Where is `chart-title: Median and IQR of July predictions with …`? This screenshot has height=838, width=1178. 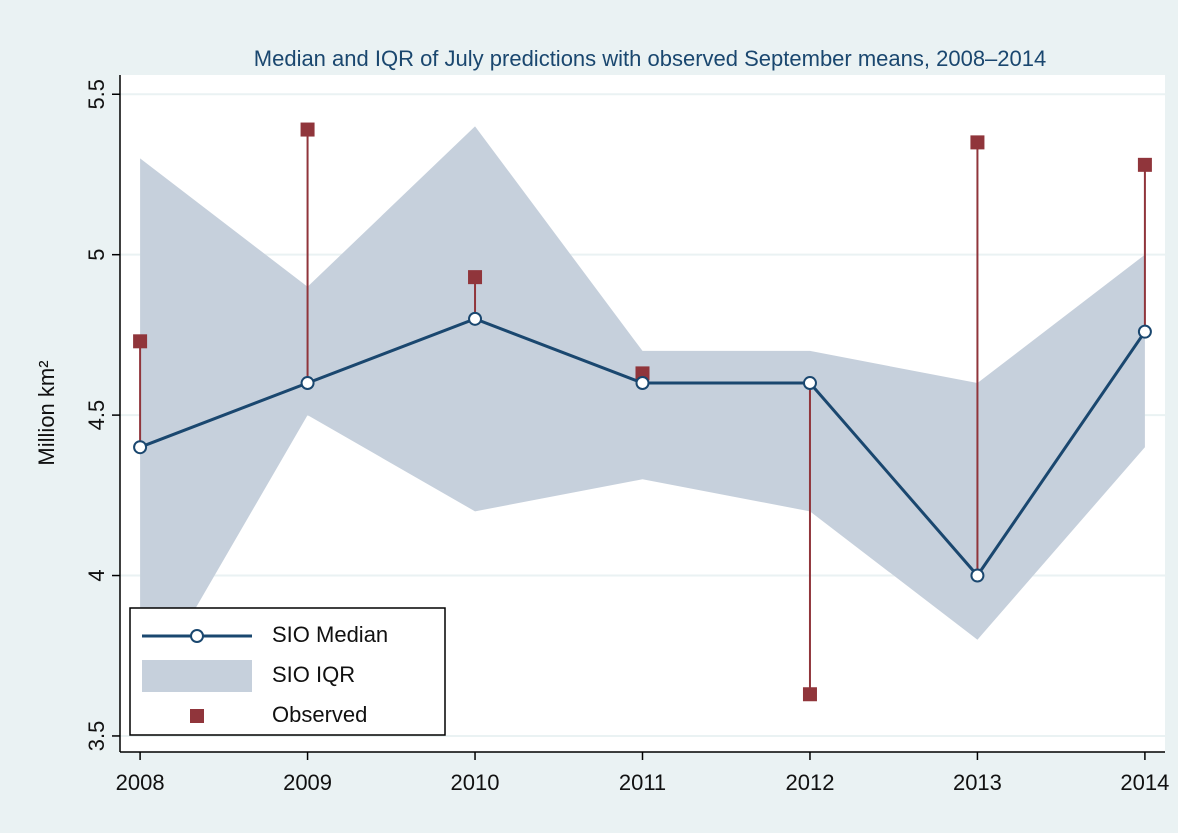 chart-title: Median and IQR of July predictions with … is located at coordinates (650, 58).